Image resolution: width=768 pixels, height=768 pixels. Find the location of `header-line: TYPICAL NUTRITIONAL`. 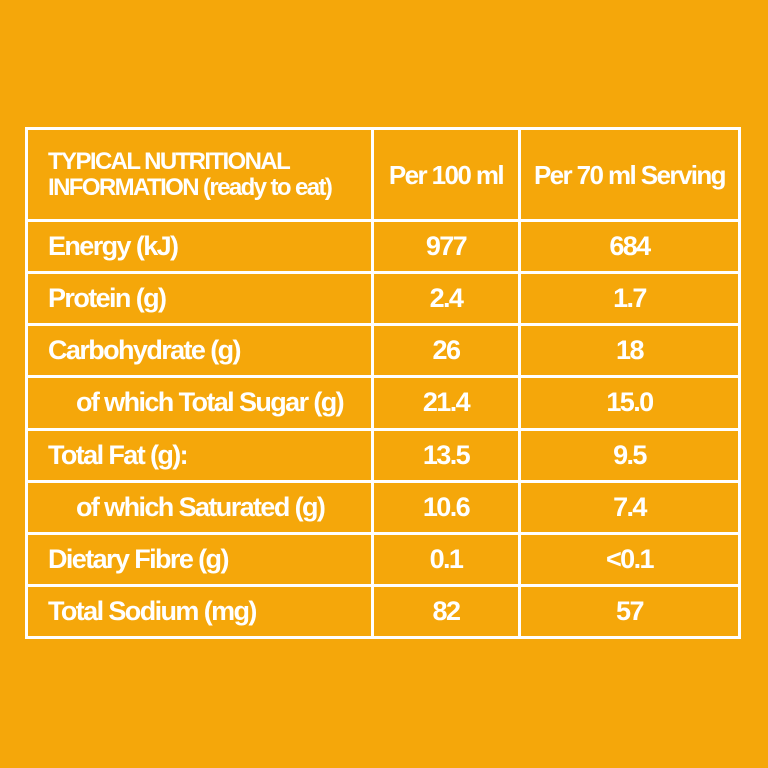

header-line: TYPICAL NUTRITIONAL is located at coordinates (169, 162).